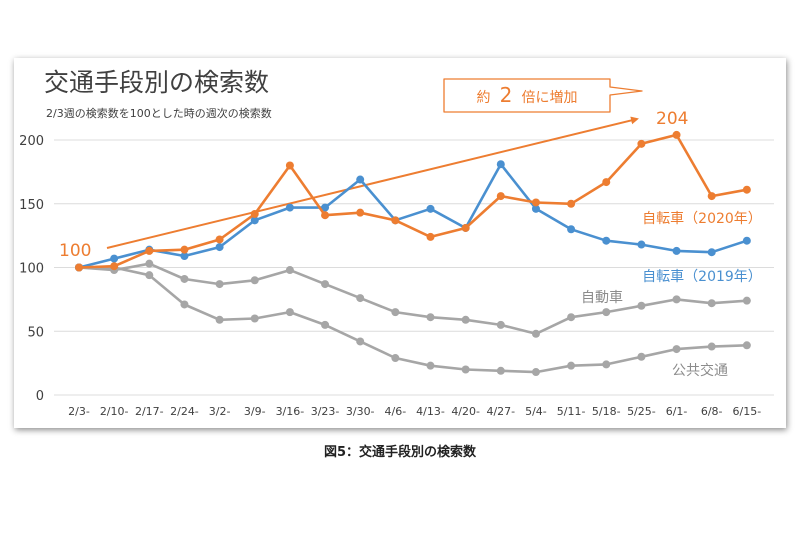 The width and height of the screenshot is (800, 533). What do you see at coordinates (465, 411) in the screenshot?
I see `x-tick-label: 4/20-` at bounding box center [465, 411].